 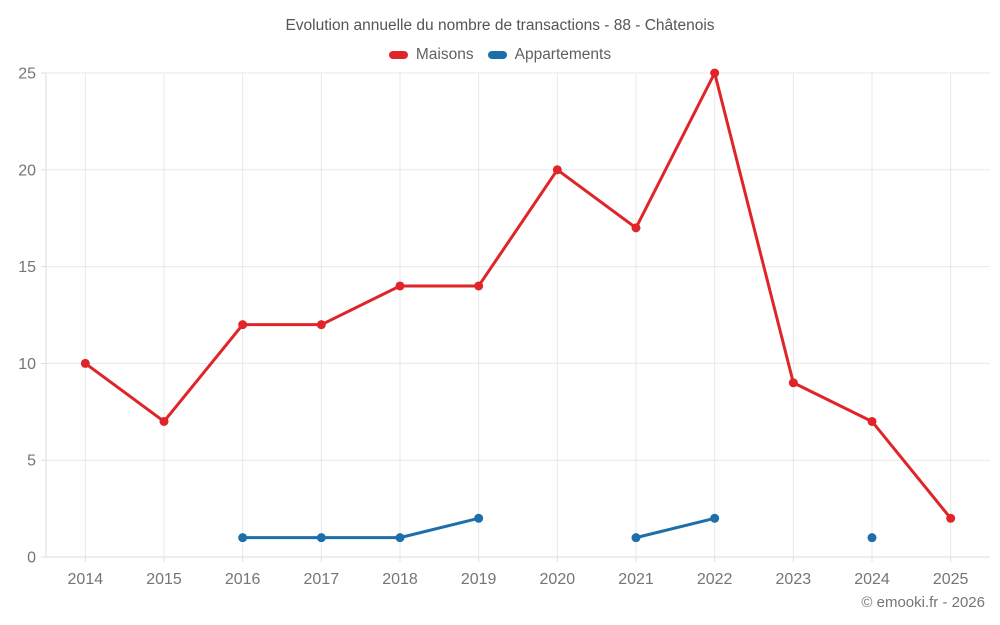 I want to click on x-tick-label: 2015, so click(x=164, y=579).